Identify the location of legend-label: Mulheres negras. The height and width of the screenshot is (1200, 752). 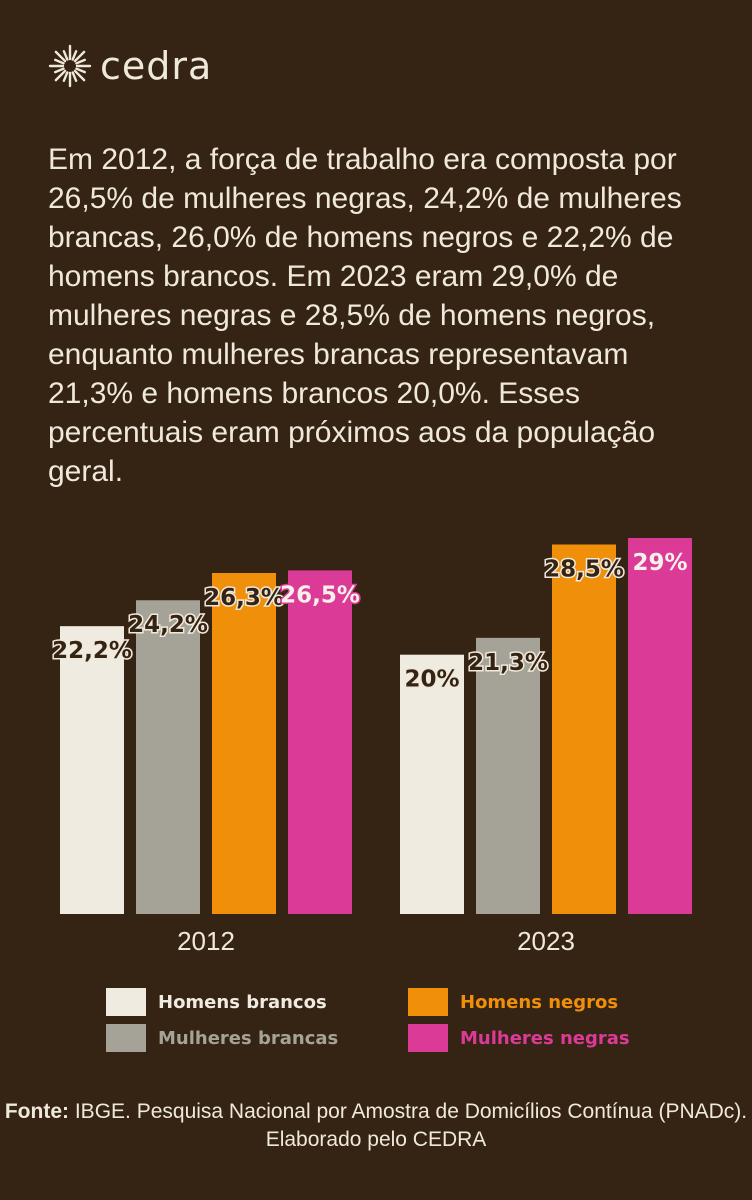
(545, 1038).